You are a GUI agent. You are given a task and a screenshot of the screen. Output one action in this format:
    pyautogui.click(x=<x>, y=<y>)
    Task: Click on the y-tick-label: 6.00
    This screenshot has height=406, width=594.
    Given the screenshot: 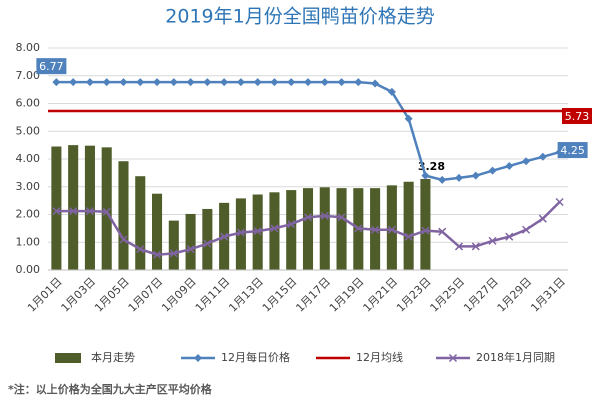 What is the action you would take?
    pyautogui.click(x=28, y=103)
    